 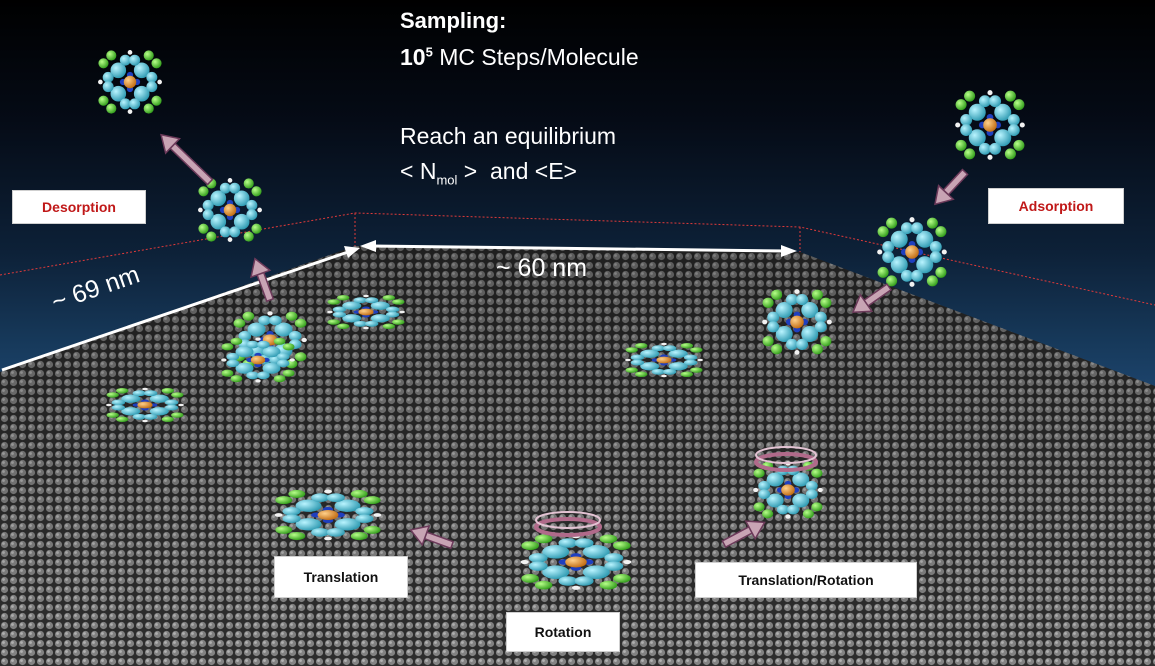 I want to click on simulation-box-outline, so click(x=577, y=259).